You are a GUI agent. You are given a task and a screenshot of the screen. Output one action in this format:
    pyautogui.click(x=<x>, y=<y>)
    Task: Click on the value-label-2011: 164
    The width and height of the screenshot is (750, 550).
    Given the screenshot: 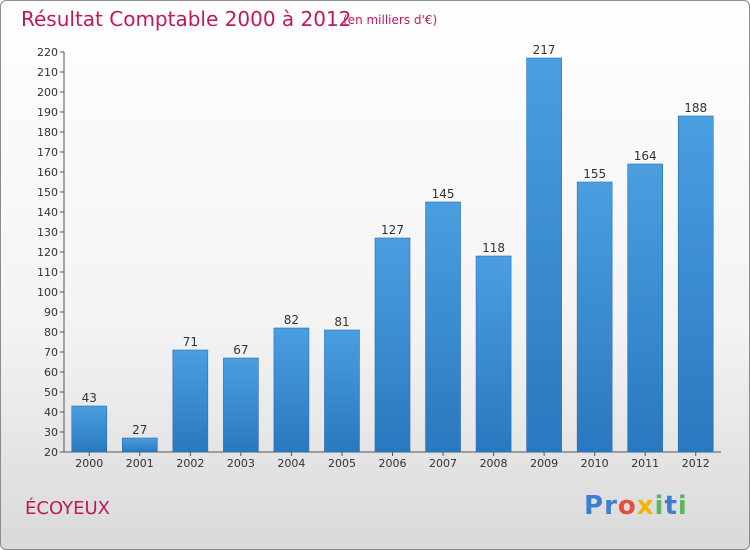 What is the action you would take?
    pyautogui.click(x=645, y=156)
    